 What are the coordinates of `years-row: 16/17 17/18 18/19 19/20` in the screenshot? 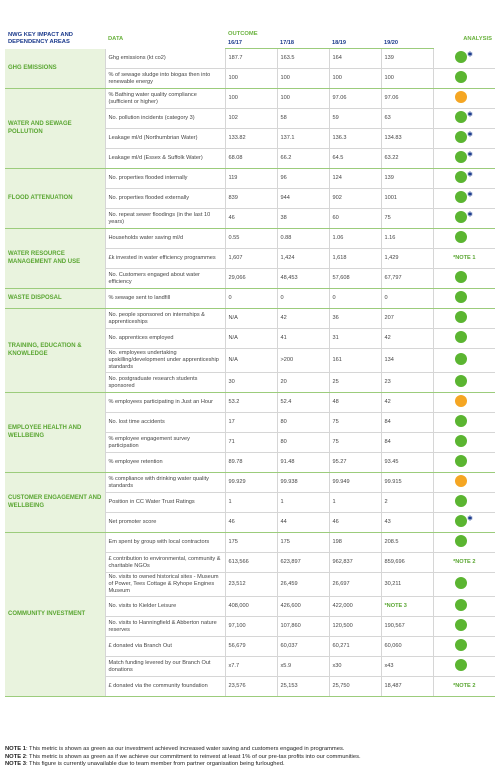 It's located at (250, 44).